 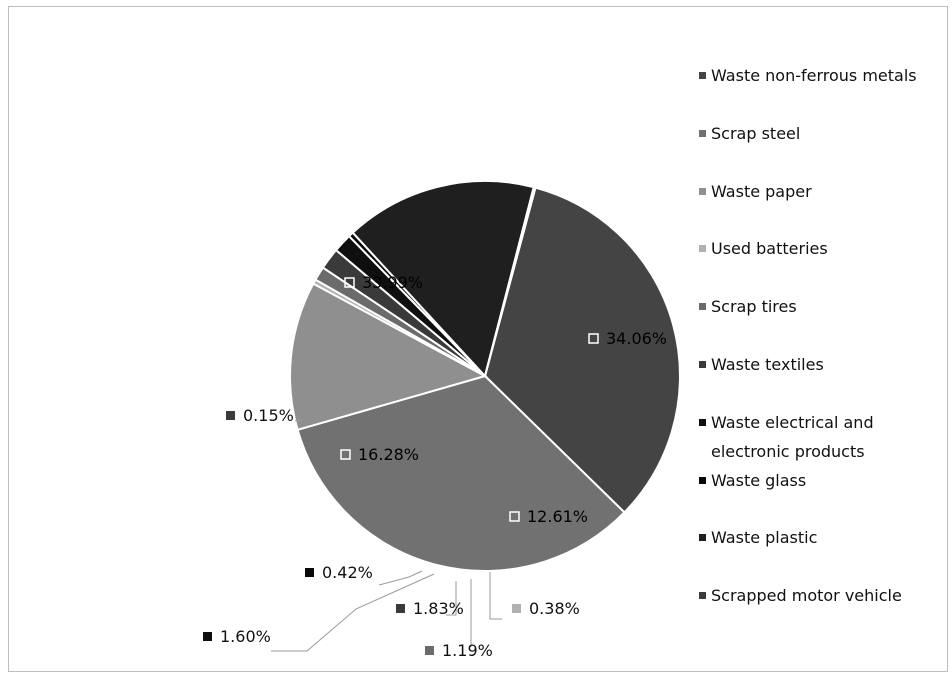 What do you see at coordinates (467, 650) in the screenshot?
I see `data-label: 1.19%` at bounding box center [467, 650].